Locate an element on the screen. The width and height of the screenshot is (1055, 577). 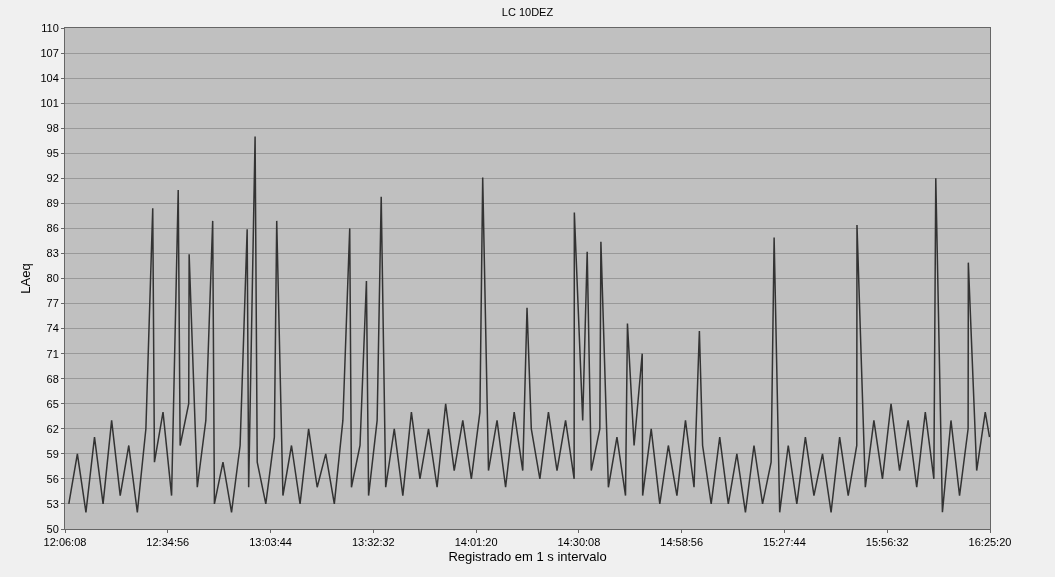
chart-title: LC 10DEZ is located at coordinates (527, 12).